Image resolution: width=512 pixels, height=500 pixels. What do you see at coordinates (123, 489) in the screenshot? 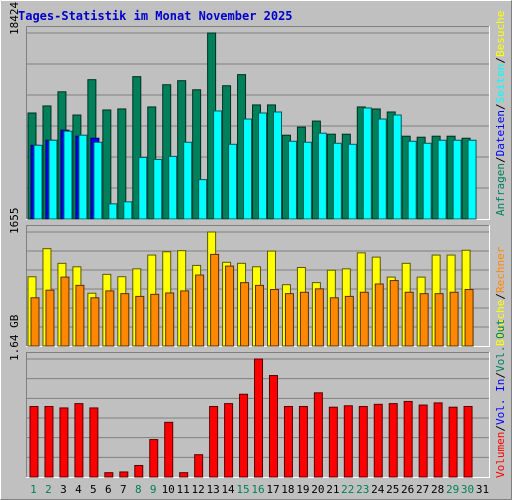
I see `x-tick-label: 7` at bounding box center [123, 489].